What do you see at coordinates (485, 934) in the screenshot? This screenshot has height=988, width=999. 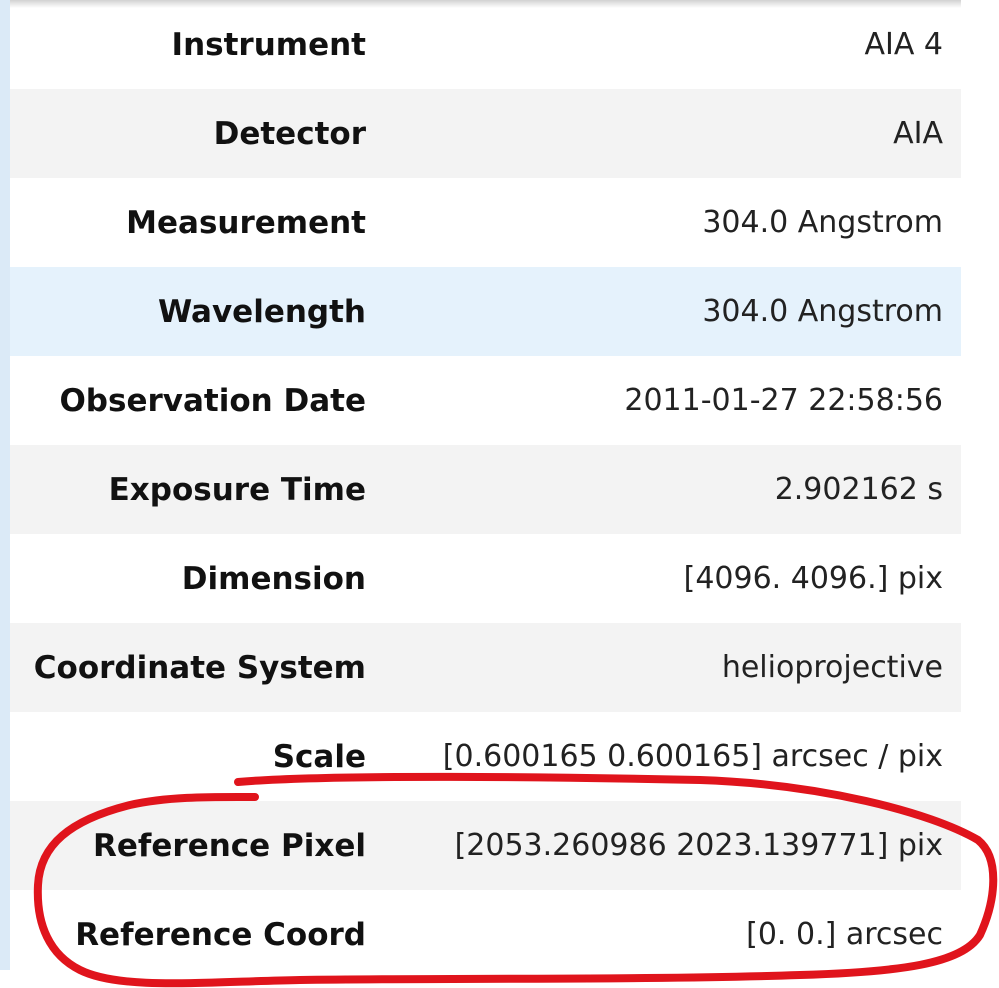 I see `table-row-reference-coord: Reference Coord [0. 0.] arcsec` at bounding box center [485, 934].